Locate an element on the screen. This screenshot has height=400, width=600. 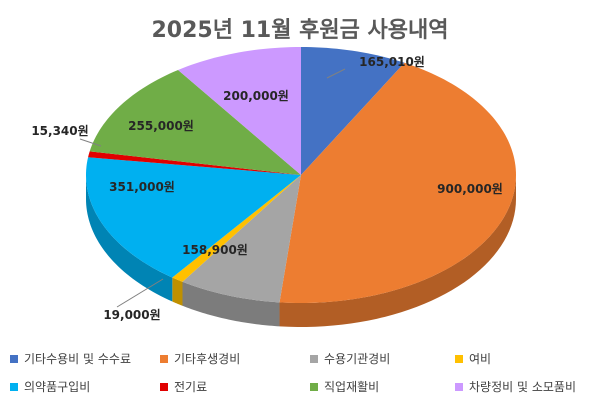
legend-label-2: 기타후생경비 is located at coordinates (207, 359).